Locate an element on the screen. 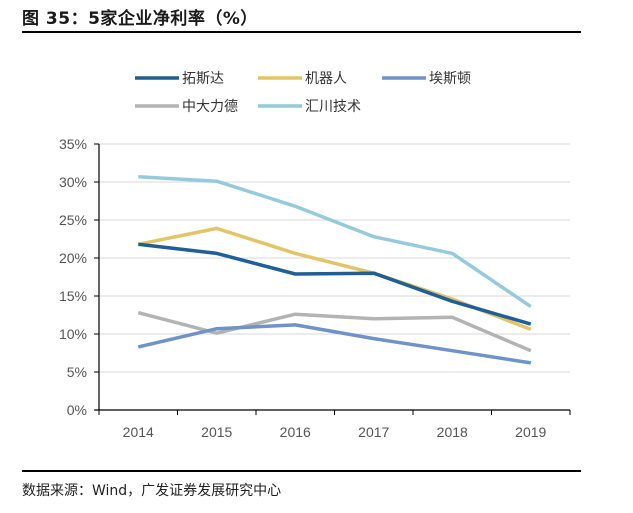 The image size is (633, 513). legend-label: 中大力德 is located at coordinates (210, 107).